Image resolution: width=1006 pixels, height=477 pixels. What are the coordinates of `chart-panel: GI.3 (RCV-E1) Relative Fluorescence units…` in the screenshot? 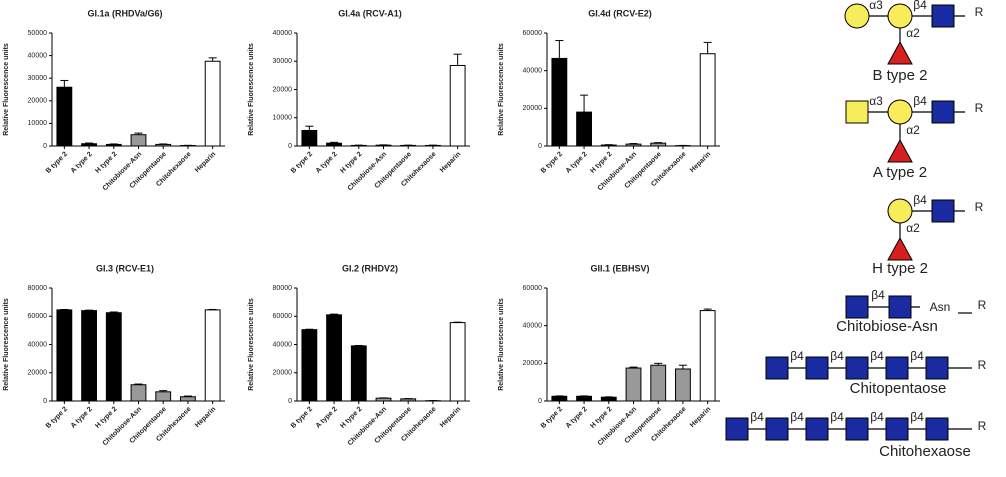 It's located at (114, 355).